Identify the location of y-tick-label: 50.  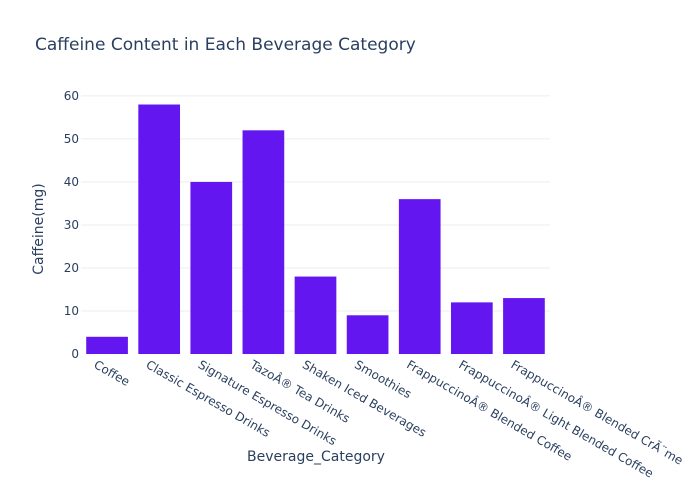
(71, 139).